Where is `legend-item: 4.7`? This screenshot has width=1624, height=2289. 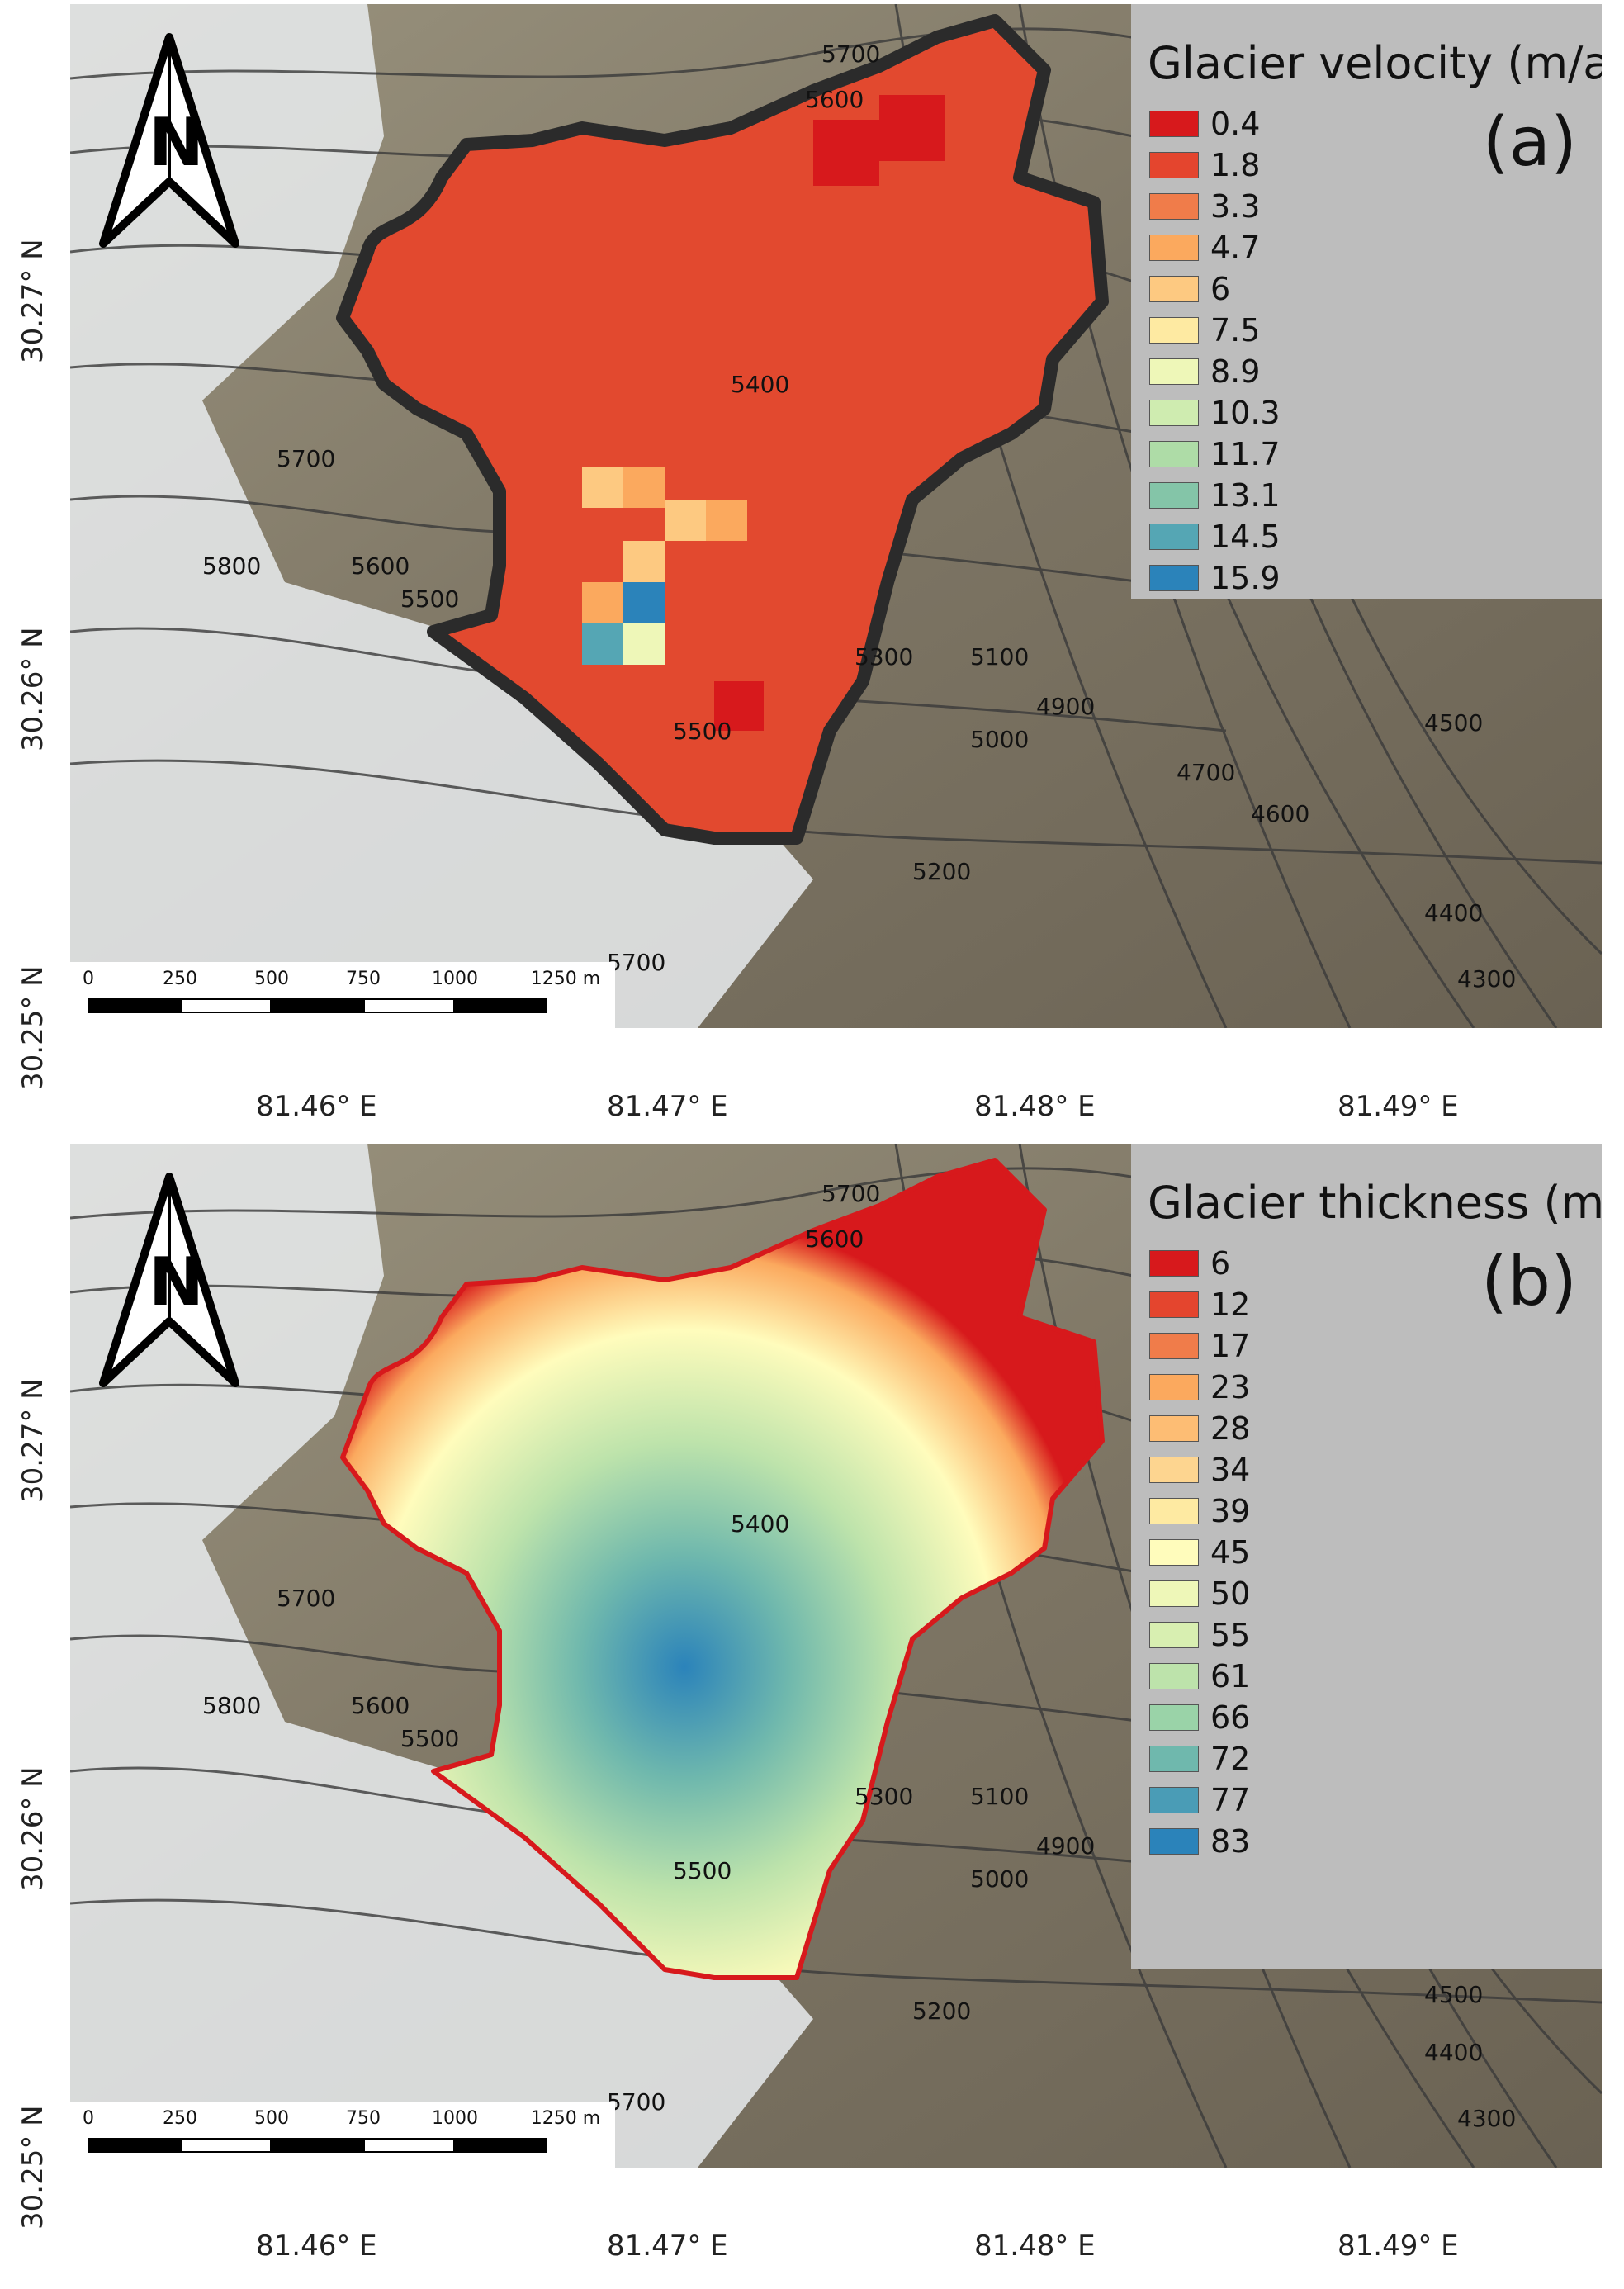 legend-item: 4.7 is located at coordinates (1215, 248).